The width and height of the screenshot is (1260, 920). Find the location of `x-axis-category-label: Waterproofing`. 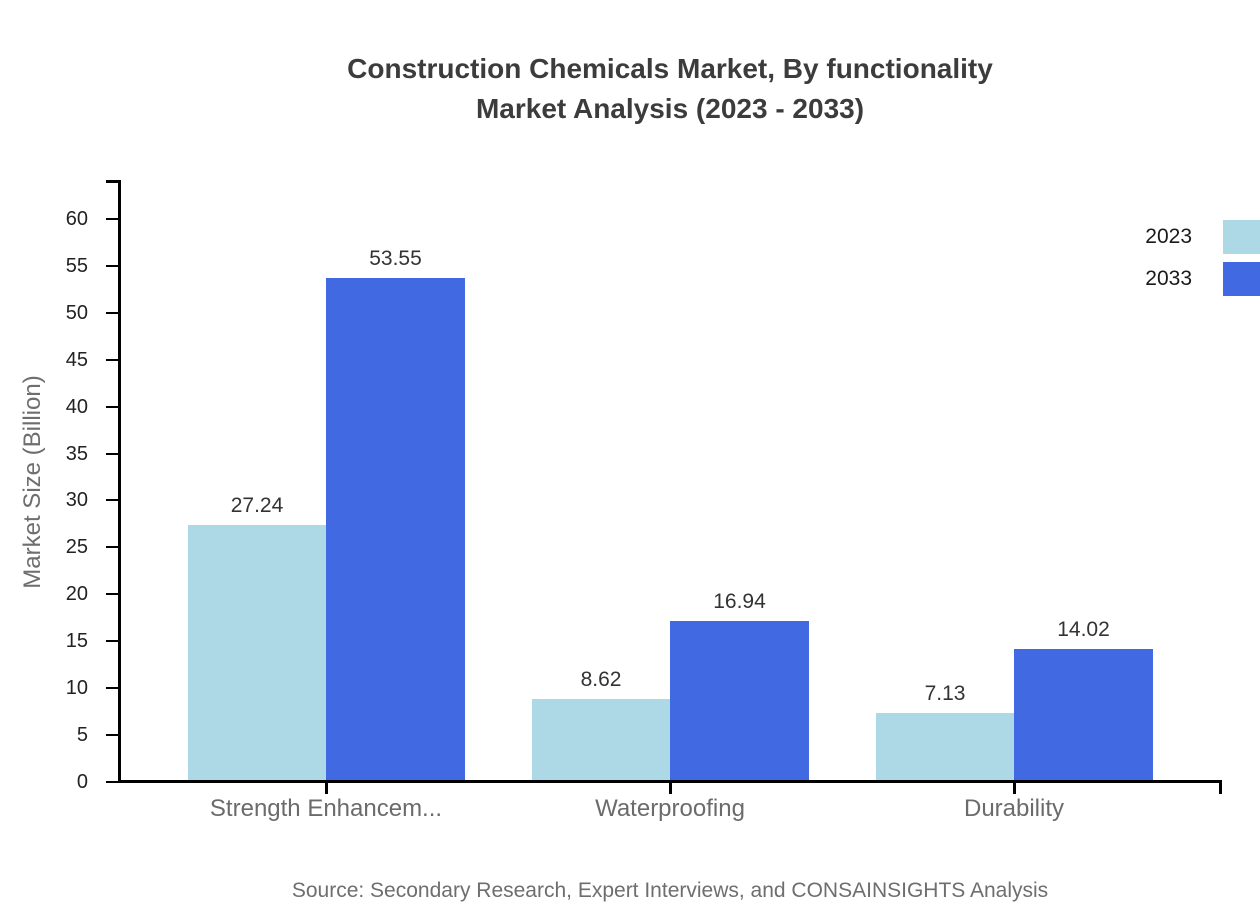

x-axis-category-label: Waterproofing is located at coordinates (670, 808).